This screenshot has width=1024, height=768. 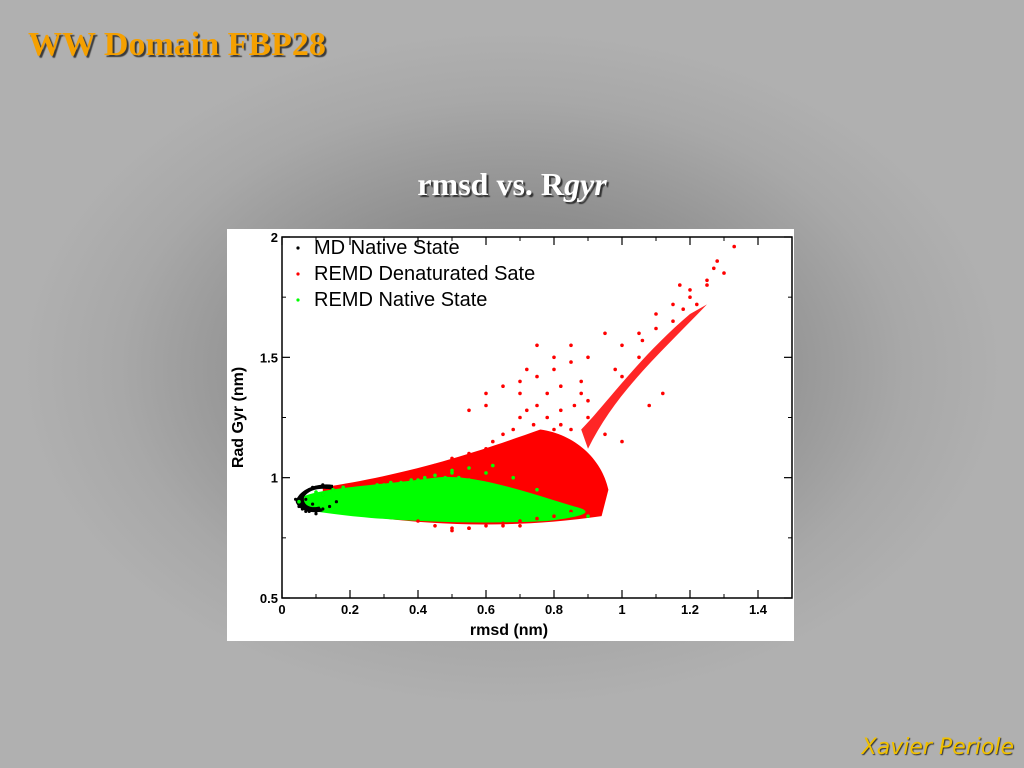 What do you see at coordinates (238, 417) in the screenshot?
I see `y-axis-label: Rad Gyr (nm)` at bounding box center [238, 417].